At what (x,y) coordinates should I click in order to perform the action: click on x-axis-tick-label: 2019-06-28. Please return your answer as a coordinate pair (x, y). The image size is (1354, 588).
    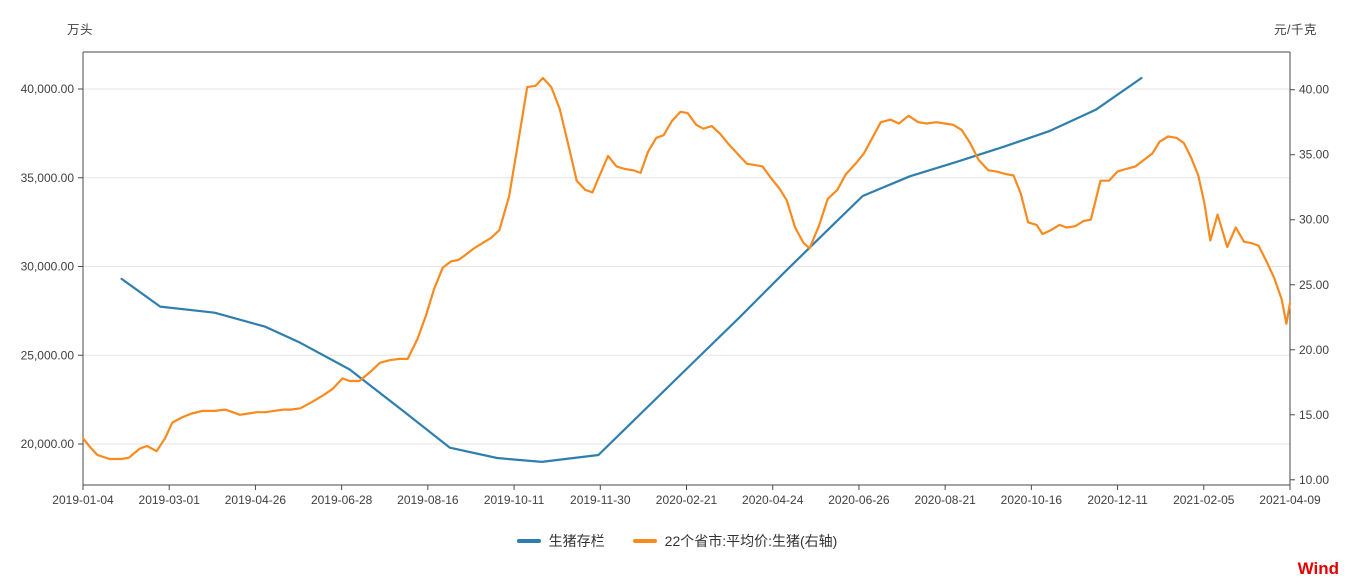
    Looking at the image, I should click on (342, 500).